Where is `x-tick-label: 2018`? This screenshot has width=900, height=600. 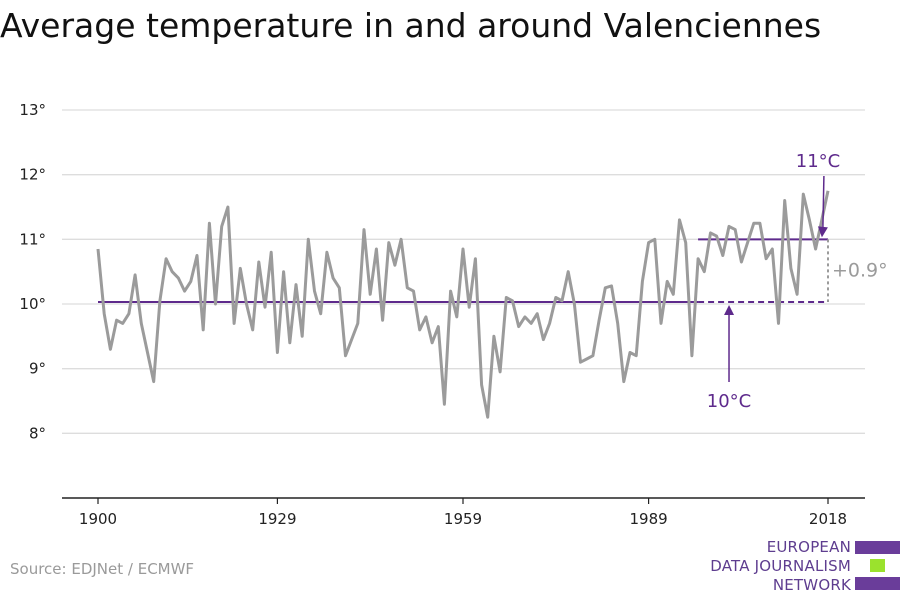
x-tick-label: 2018 is located at coordinates (828, 519).